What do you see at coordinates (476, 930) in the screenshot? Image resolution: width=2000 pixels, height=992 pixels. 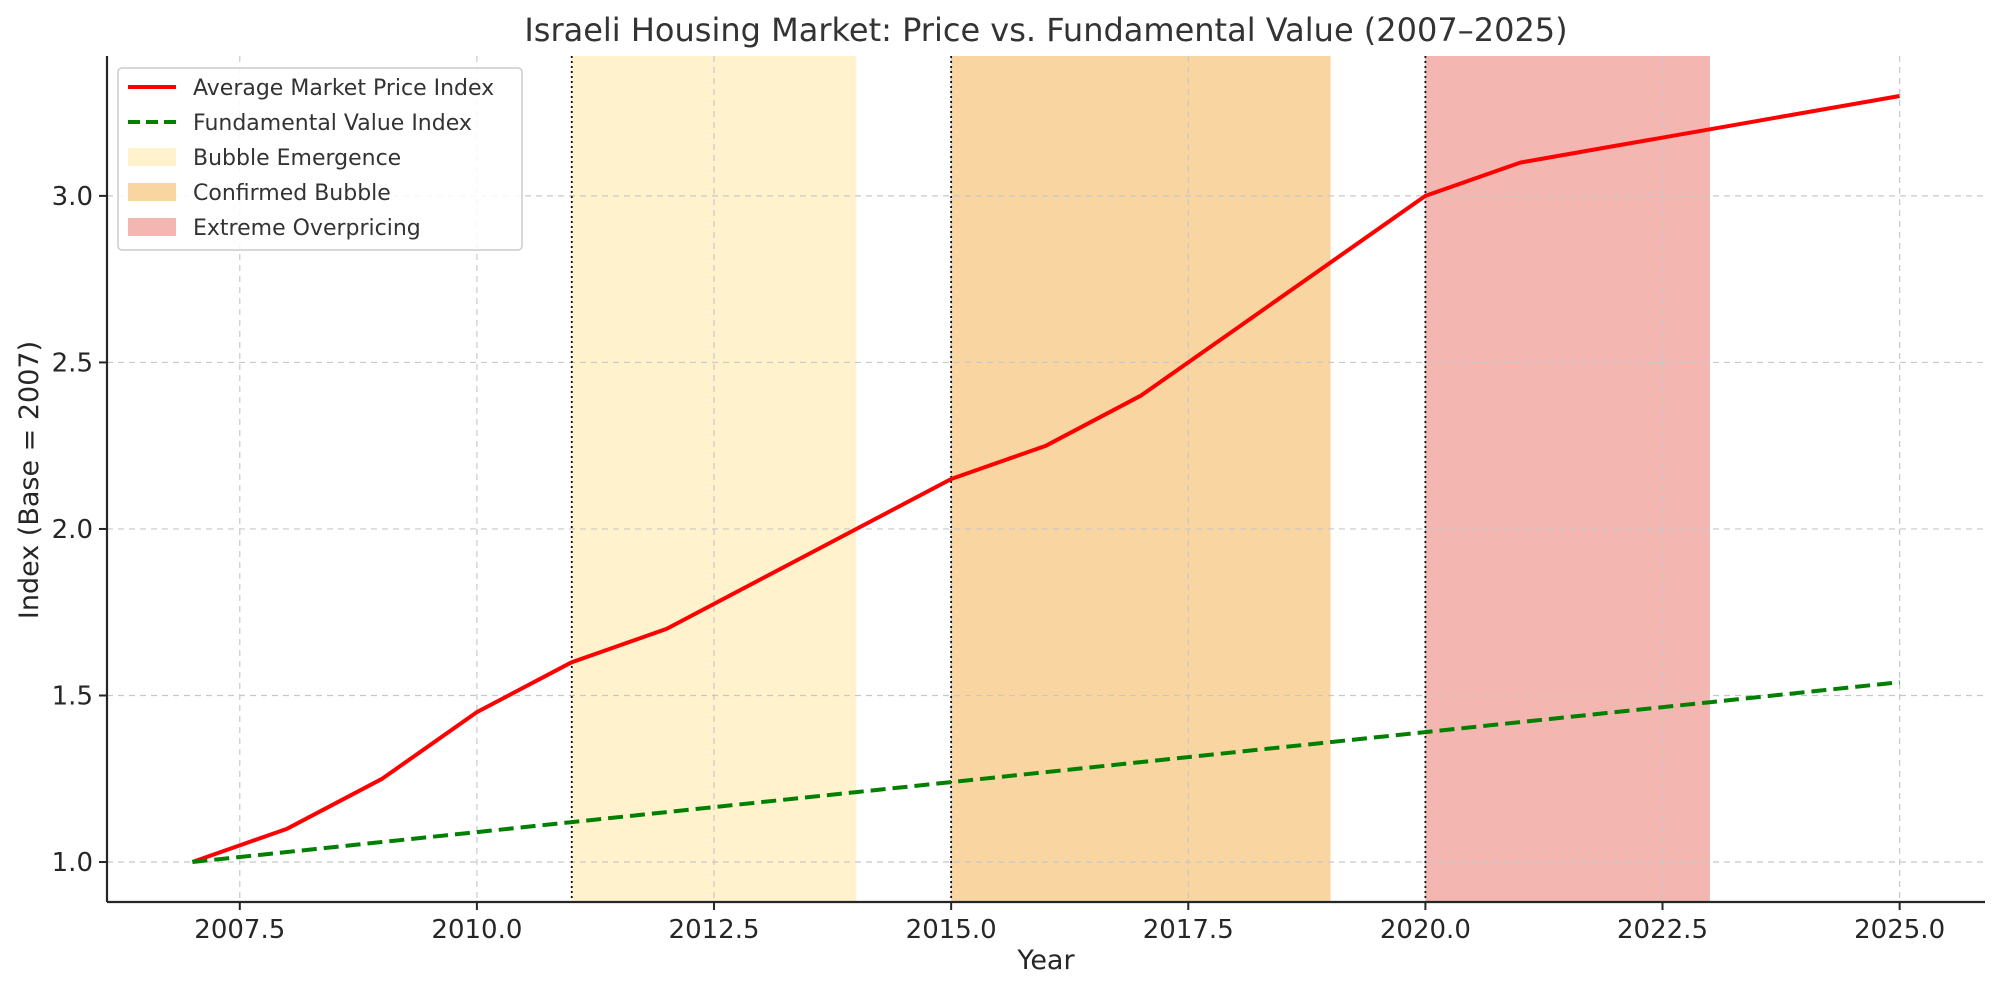 I see `x-tick-label: 2010.0` at bounding box center [476, 930].